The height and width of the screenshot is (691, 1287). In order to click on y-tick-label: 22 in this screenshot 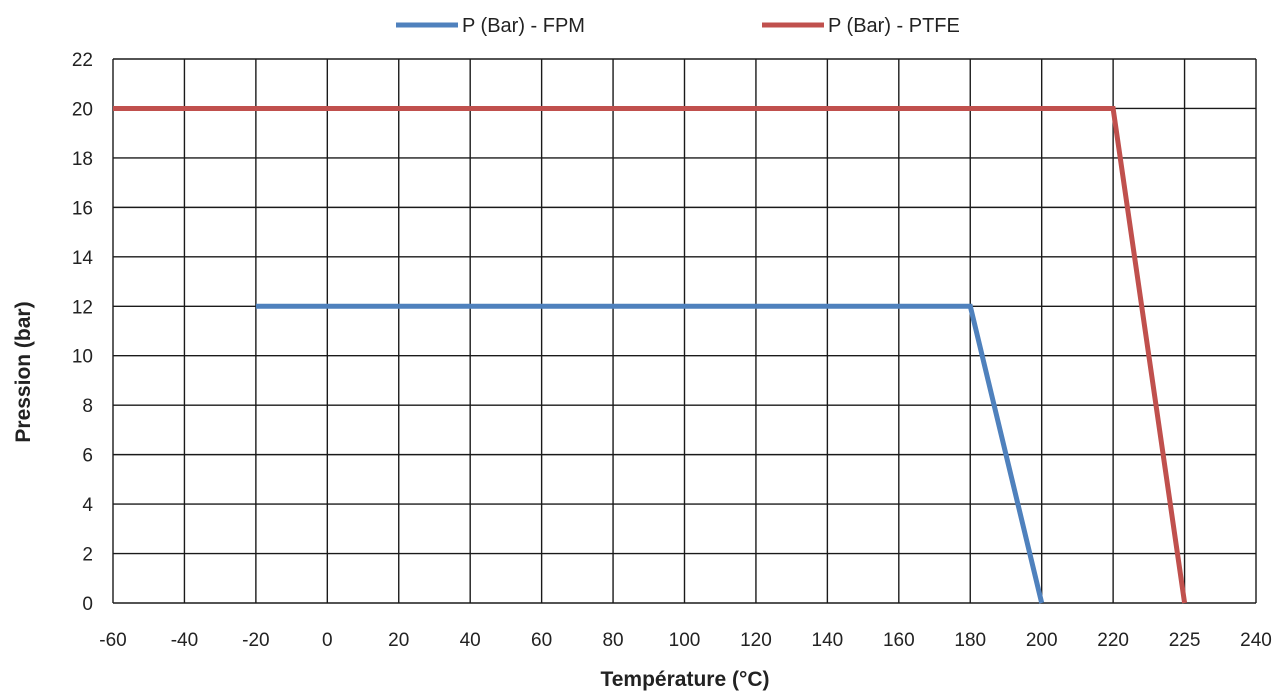, I will do `click(82, 60)`.